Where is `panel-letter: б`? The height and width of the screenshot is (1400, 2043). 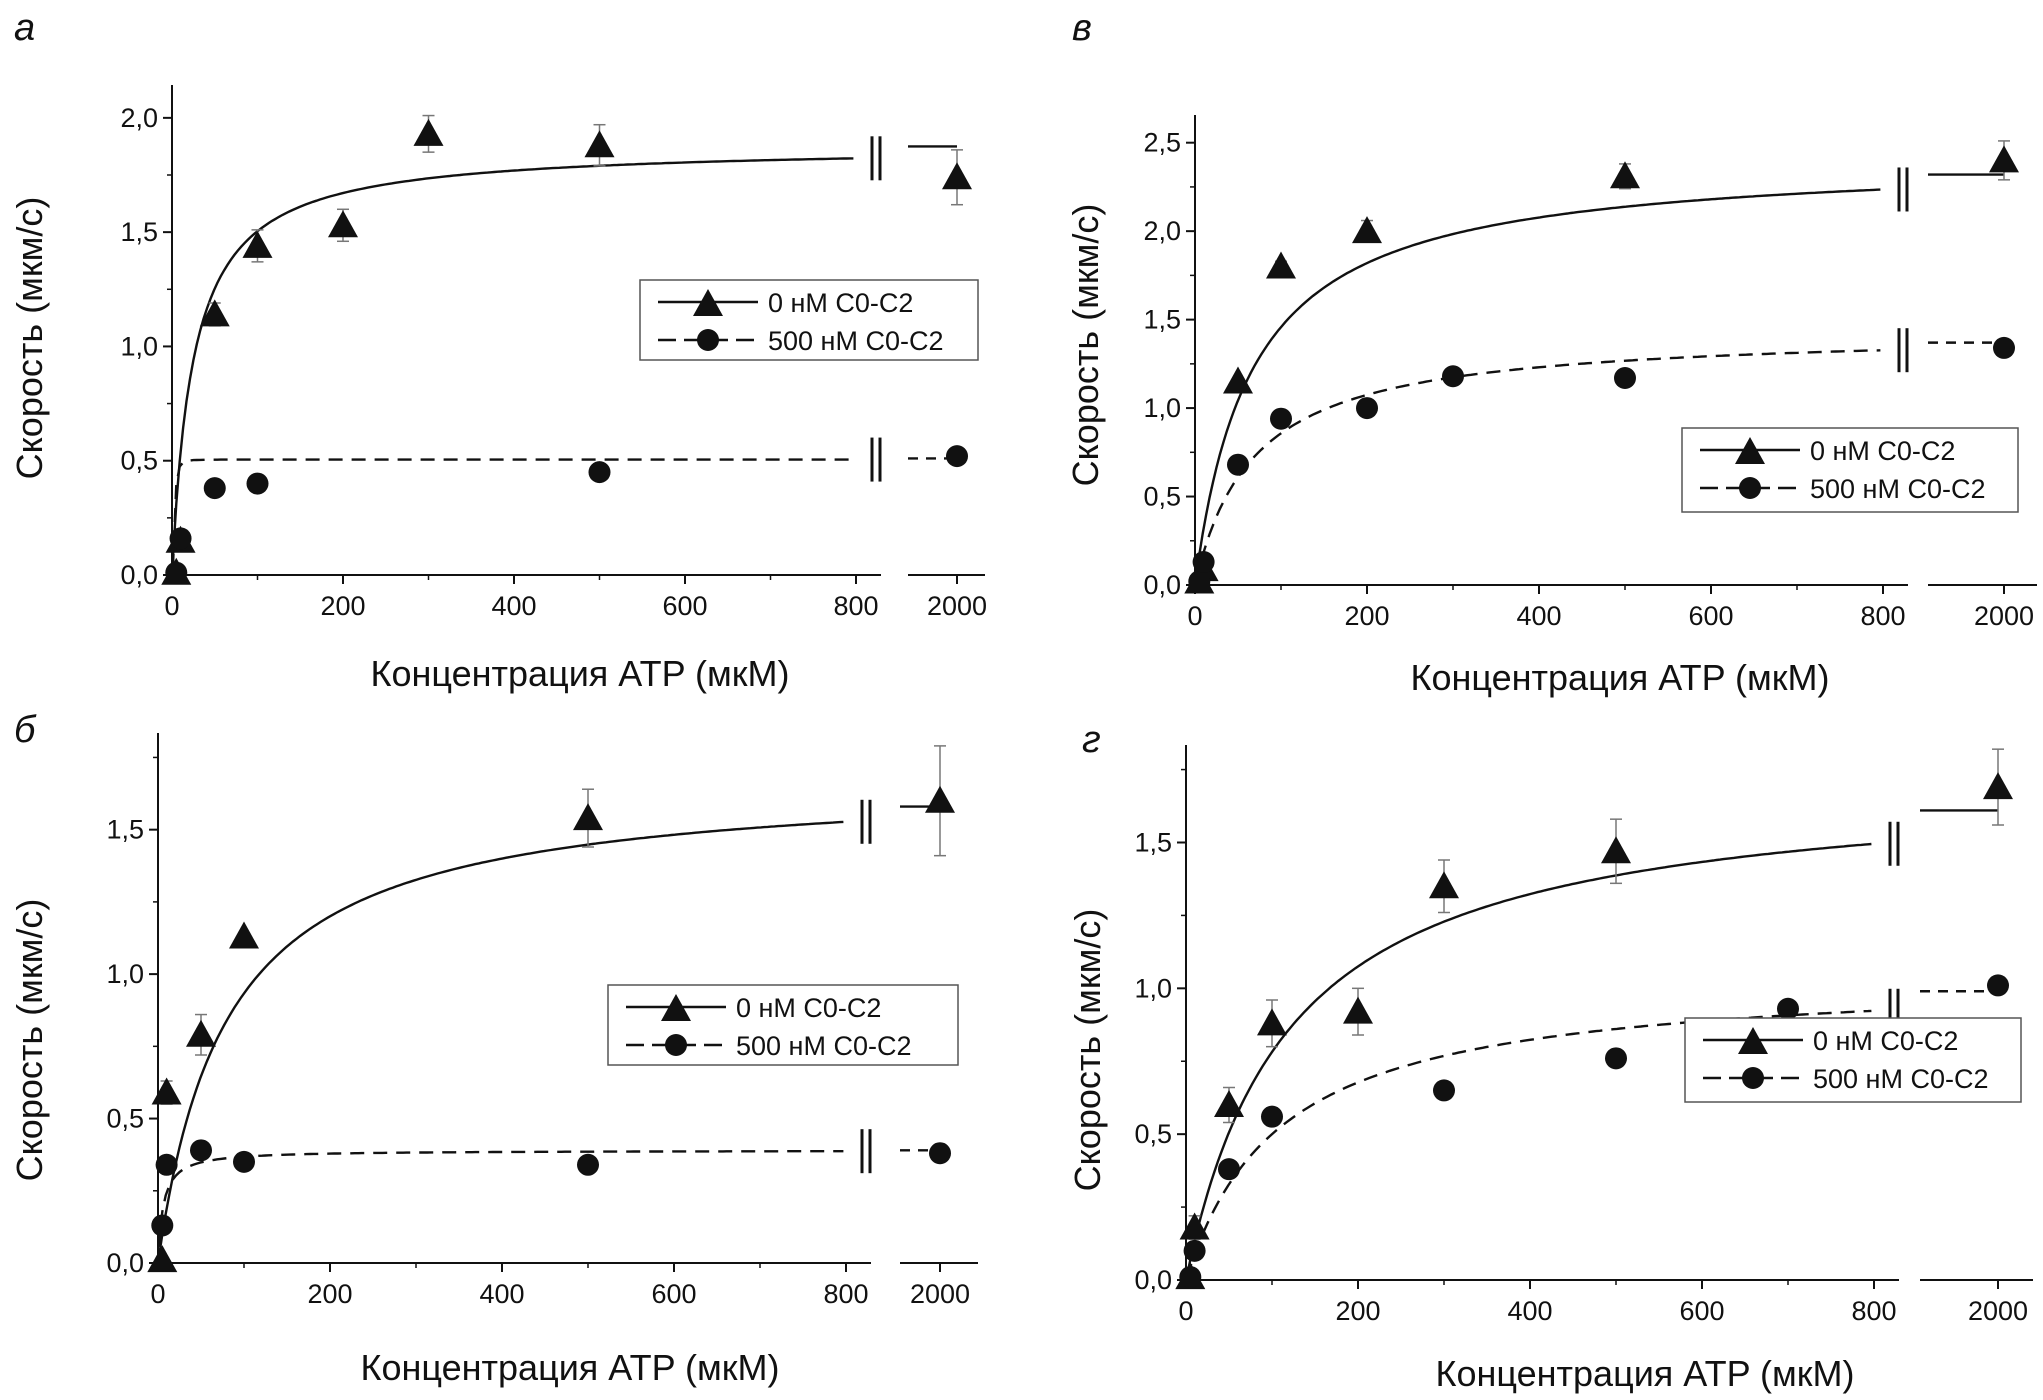 panel-letter: б is located at coordinates (25, 730).